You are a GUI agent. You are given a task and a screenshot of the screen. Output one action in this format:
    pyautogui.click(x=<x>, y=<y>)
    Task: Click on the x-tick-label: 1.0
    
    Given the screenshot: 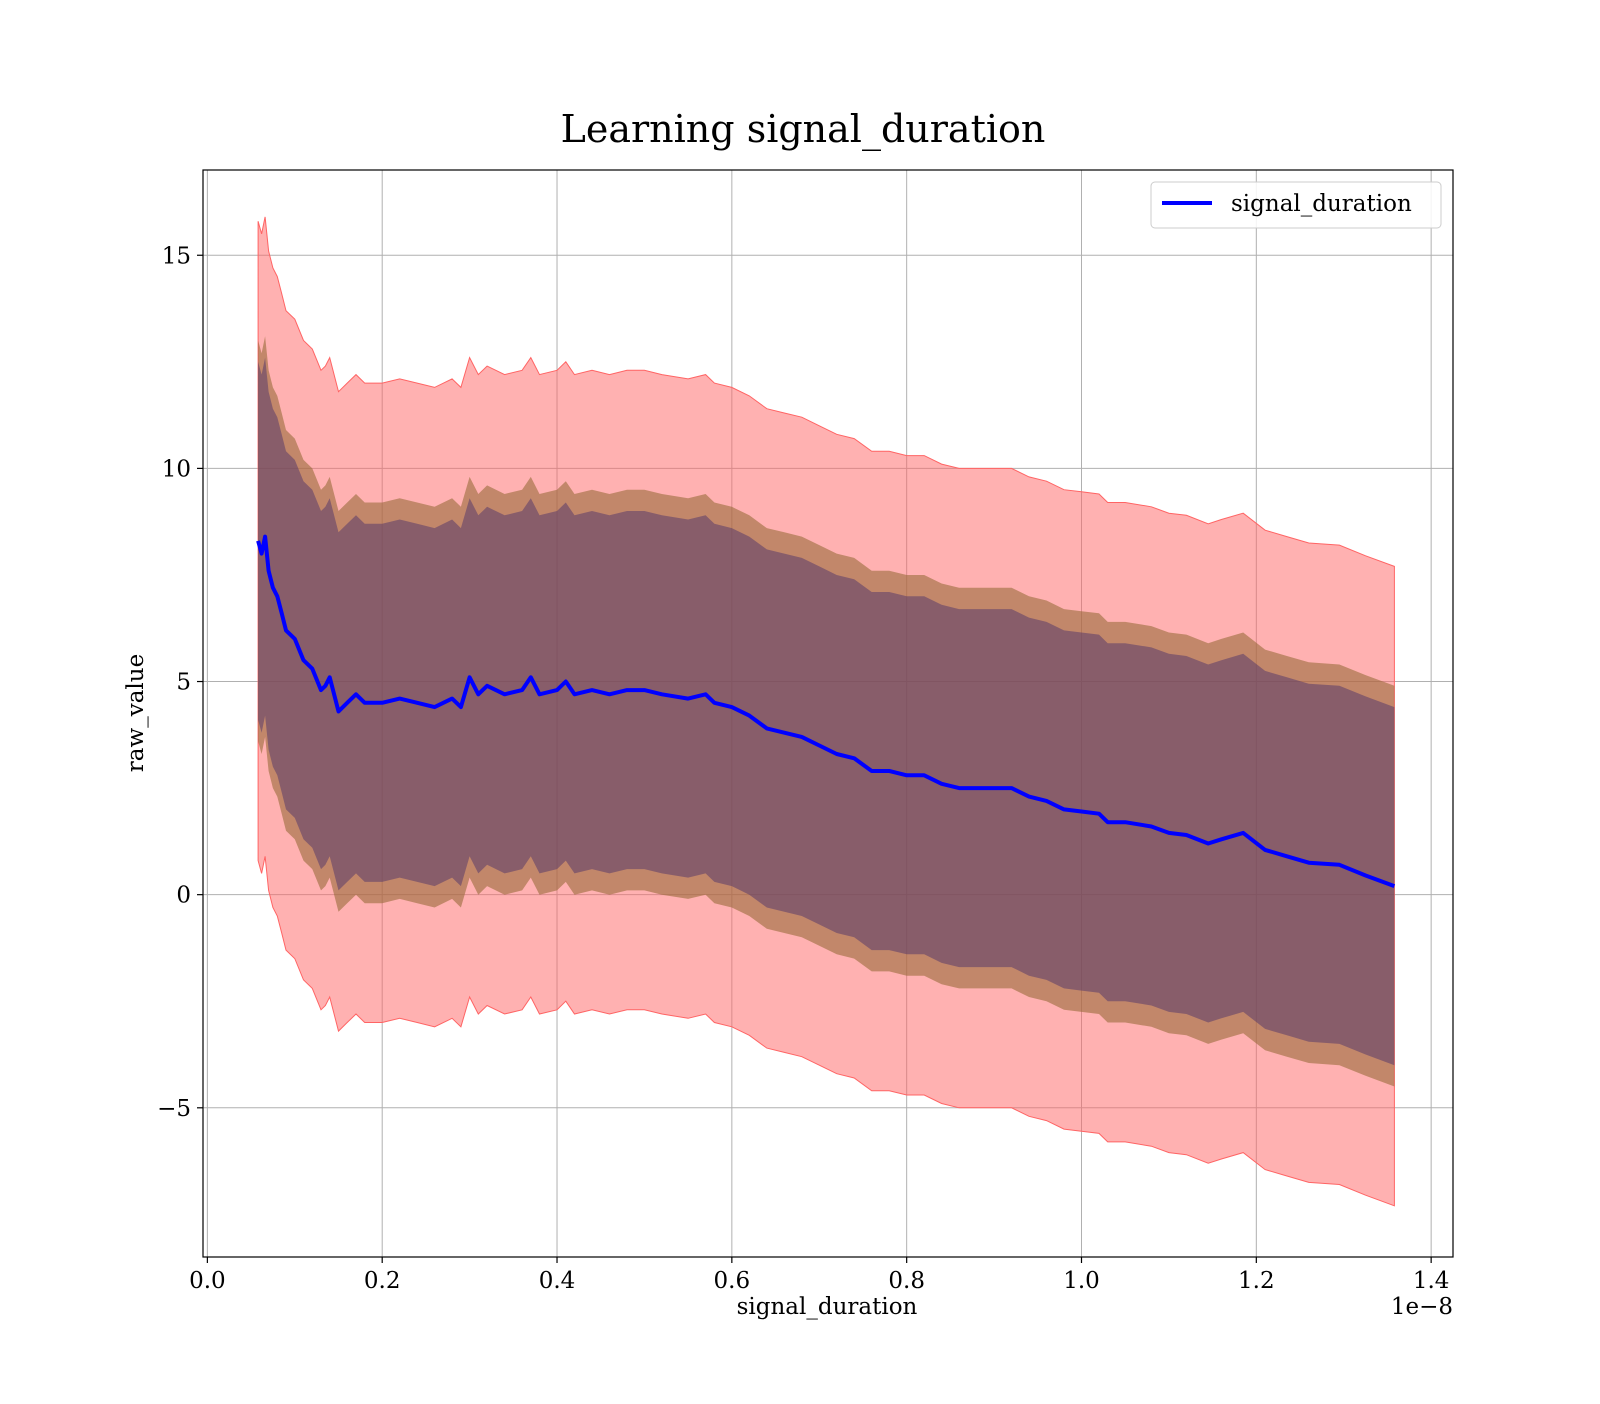 What is the action you would take?
    pyautogui.click(x=1081, y=1281)
    